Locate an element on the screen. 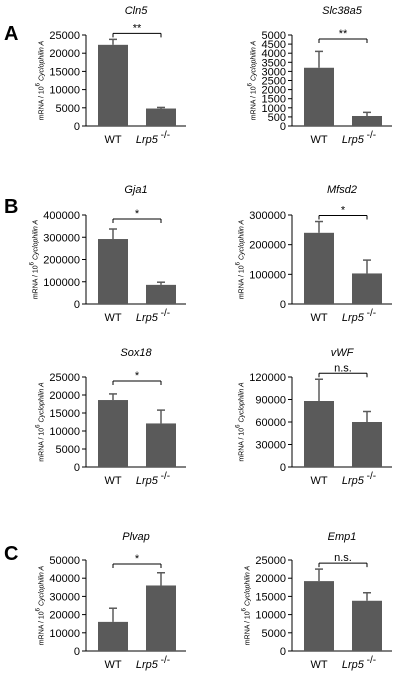  chart-title: Sox18 is located at coordinates (136, 353).